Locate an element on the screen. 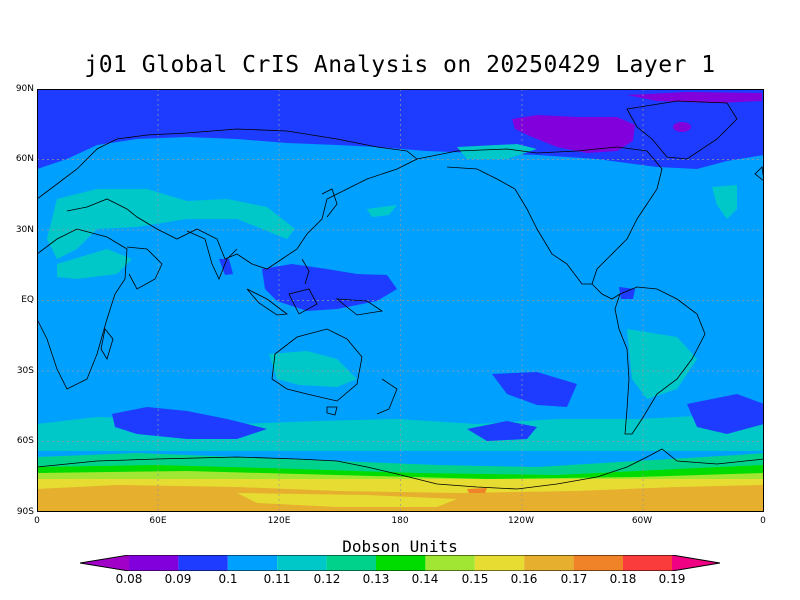 This screenshot has height=600, width=800. field-pacific-cyan is located at coordinates (382, 211).